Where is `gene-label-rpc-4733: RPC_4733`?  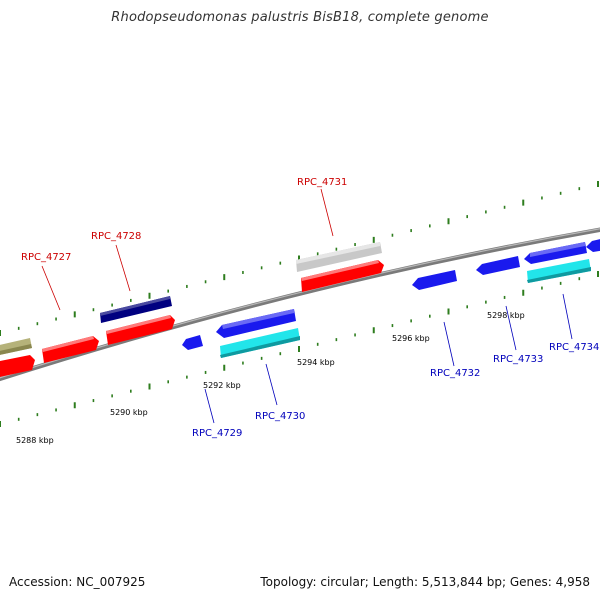 gene-label-rpc-4733: RPC_4733 is located at coordinates (518, 359).